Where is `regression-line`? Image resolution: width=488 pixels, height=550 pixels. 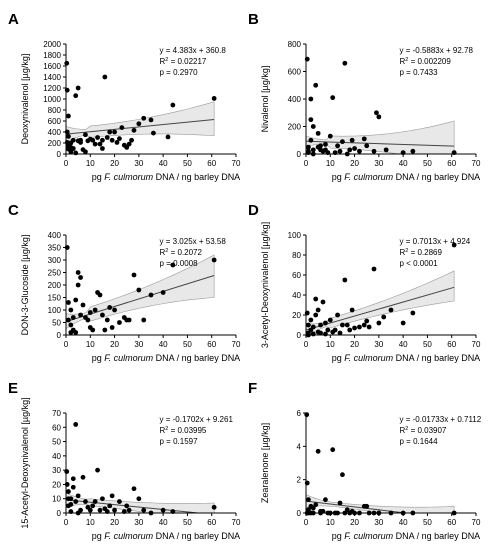
regression-line is located at coordinates (358, 506).